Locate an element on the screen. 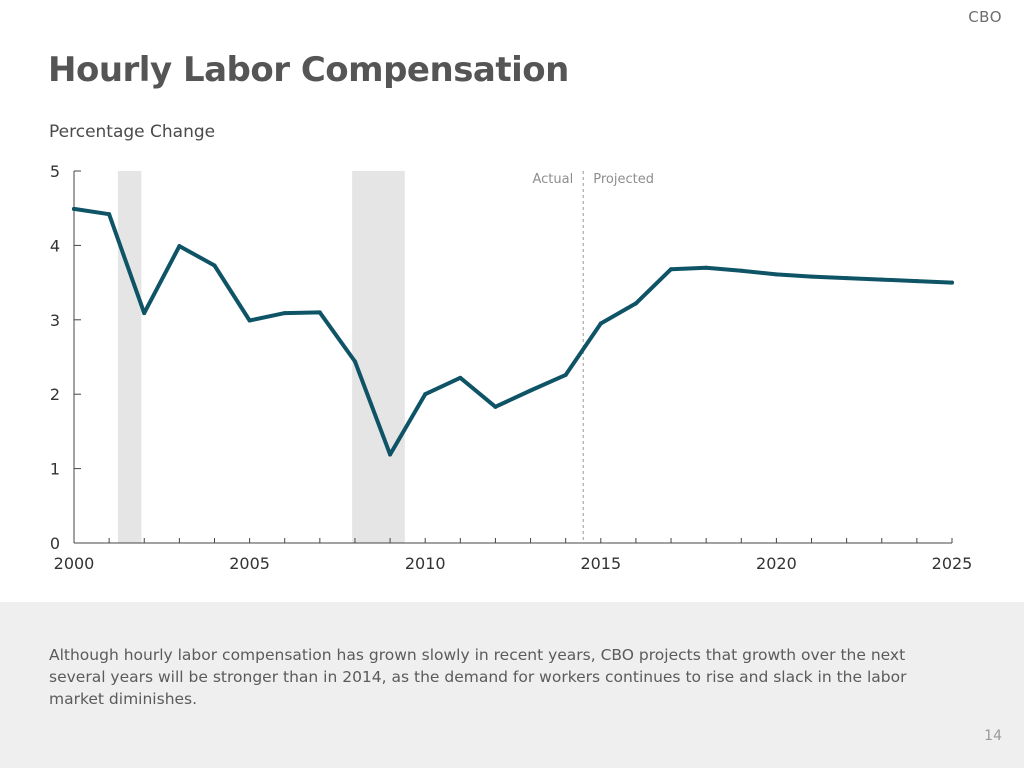 The width and height of the screenshot is (1024, 768). y-tick-label: 4 is located at coordinates (55, 245).